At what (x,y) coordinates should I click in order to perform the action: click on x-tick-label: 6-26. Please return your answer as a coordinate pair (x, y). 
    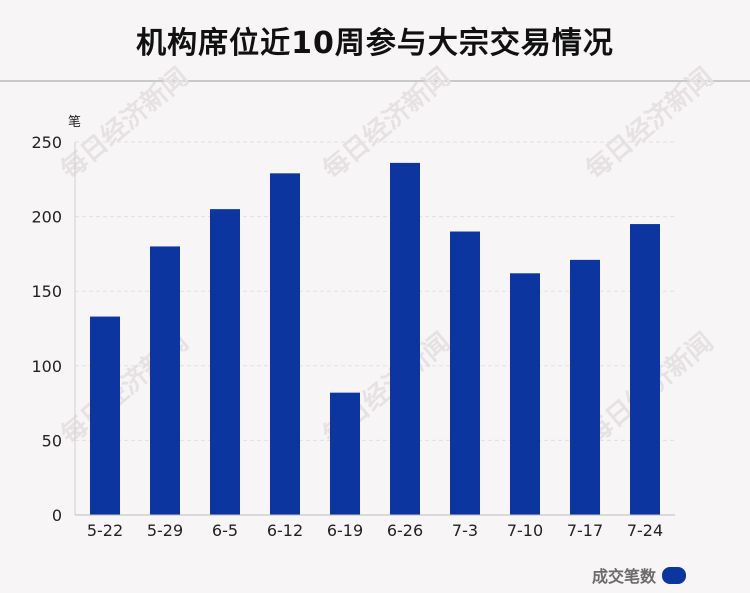
    Looking at the image, I should click on (405, 530).